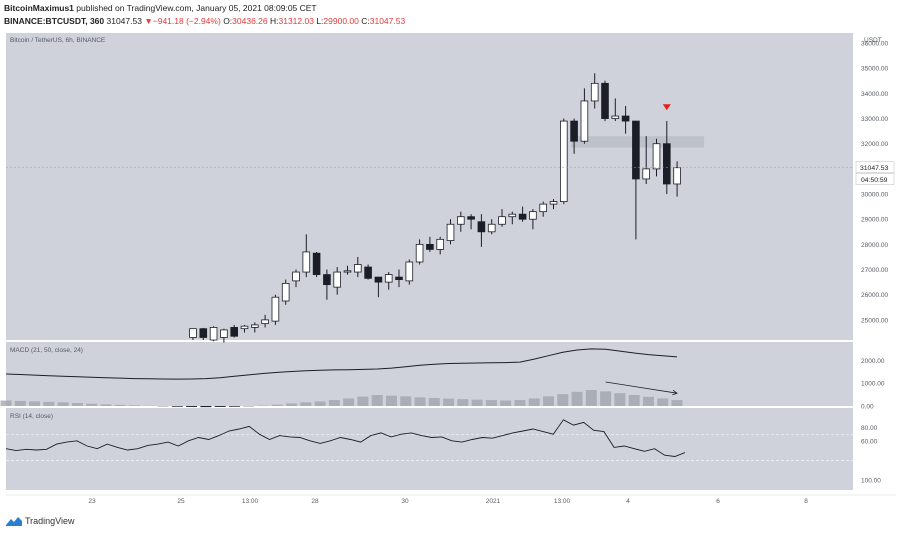  Describe the element at coordinates (493, 501) in the screenshot. I see `time-tick-label: 2021` at that location.